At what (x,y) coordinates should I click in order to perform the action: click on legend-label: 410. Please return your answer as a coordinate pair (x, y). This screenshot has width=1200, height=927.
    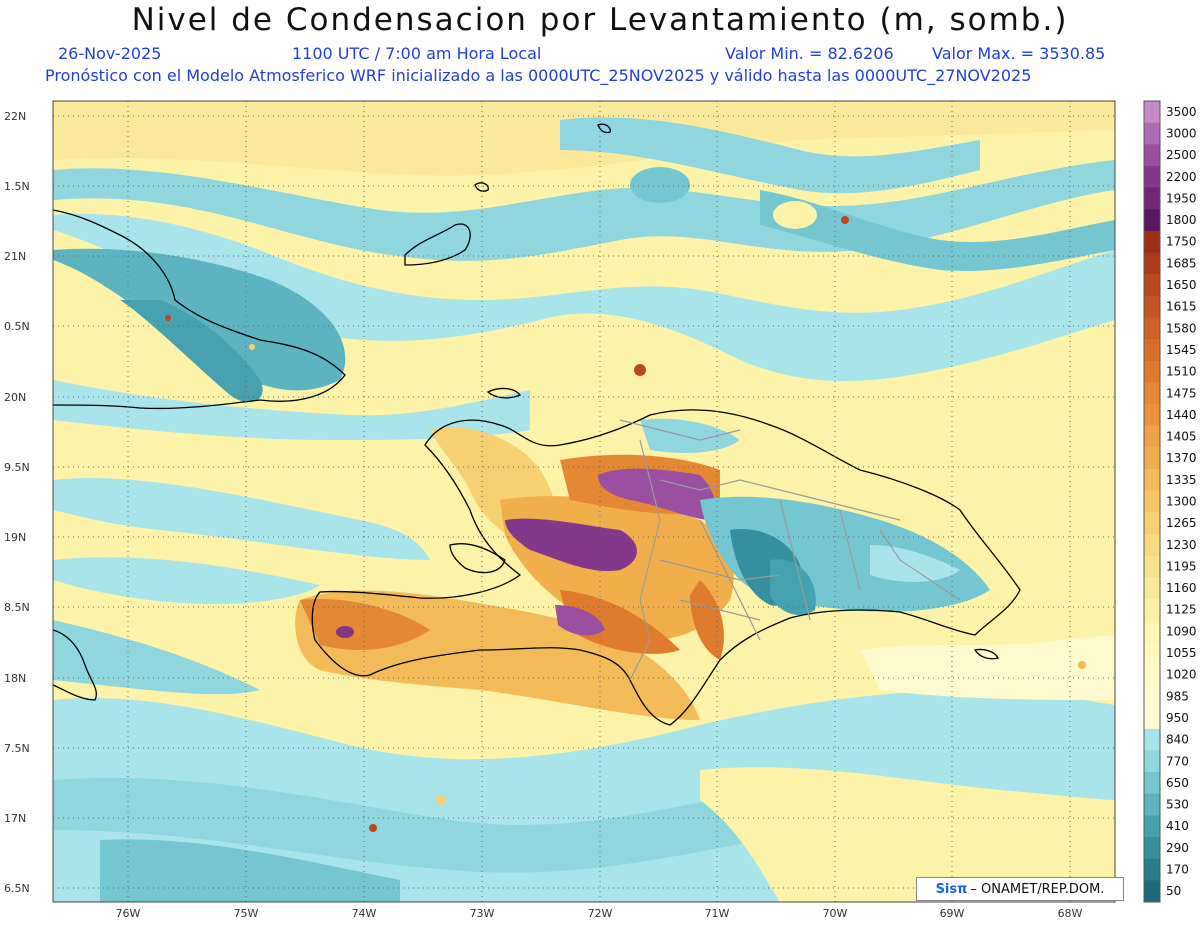
    Looking at the image, I should click on (1177, 826).